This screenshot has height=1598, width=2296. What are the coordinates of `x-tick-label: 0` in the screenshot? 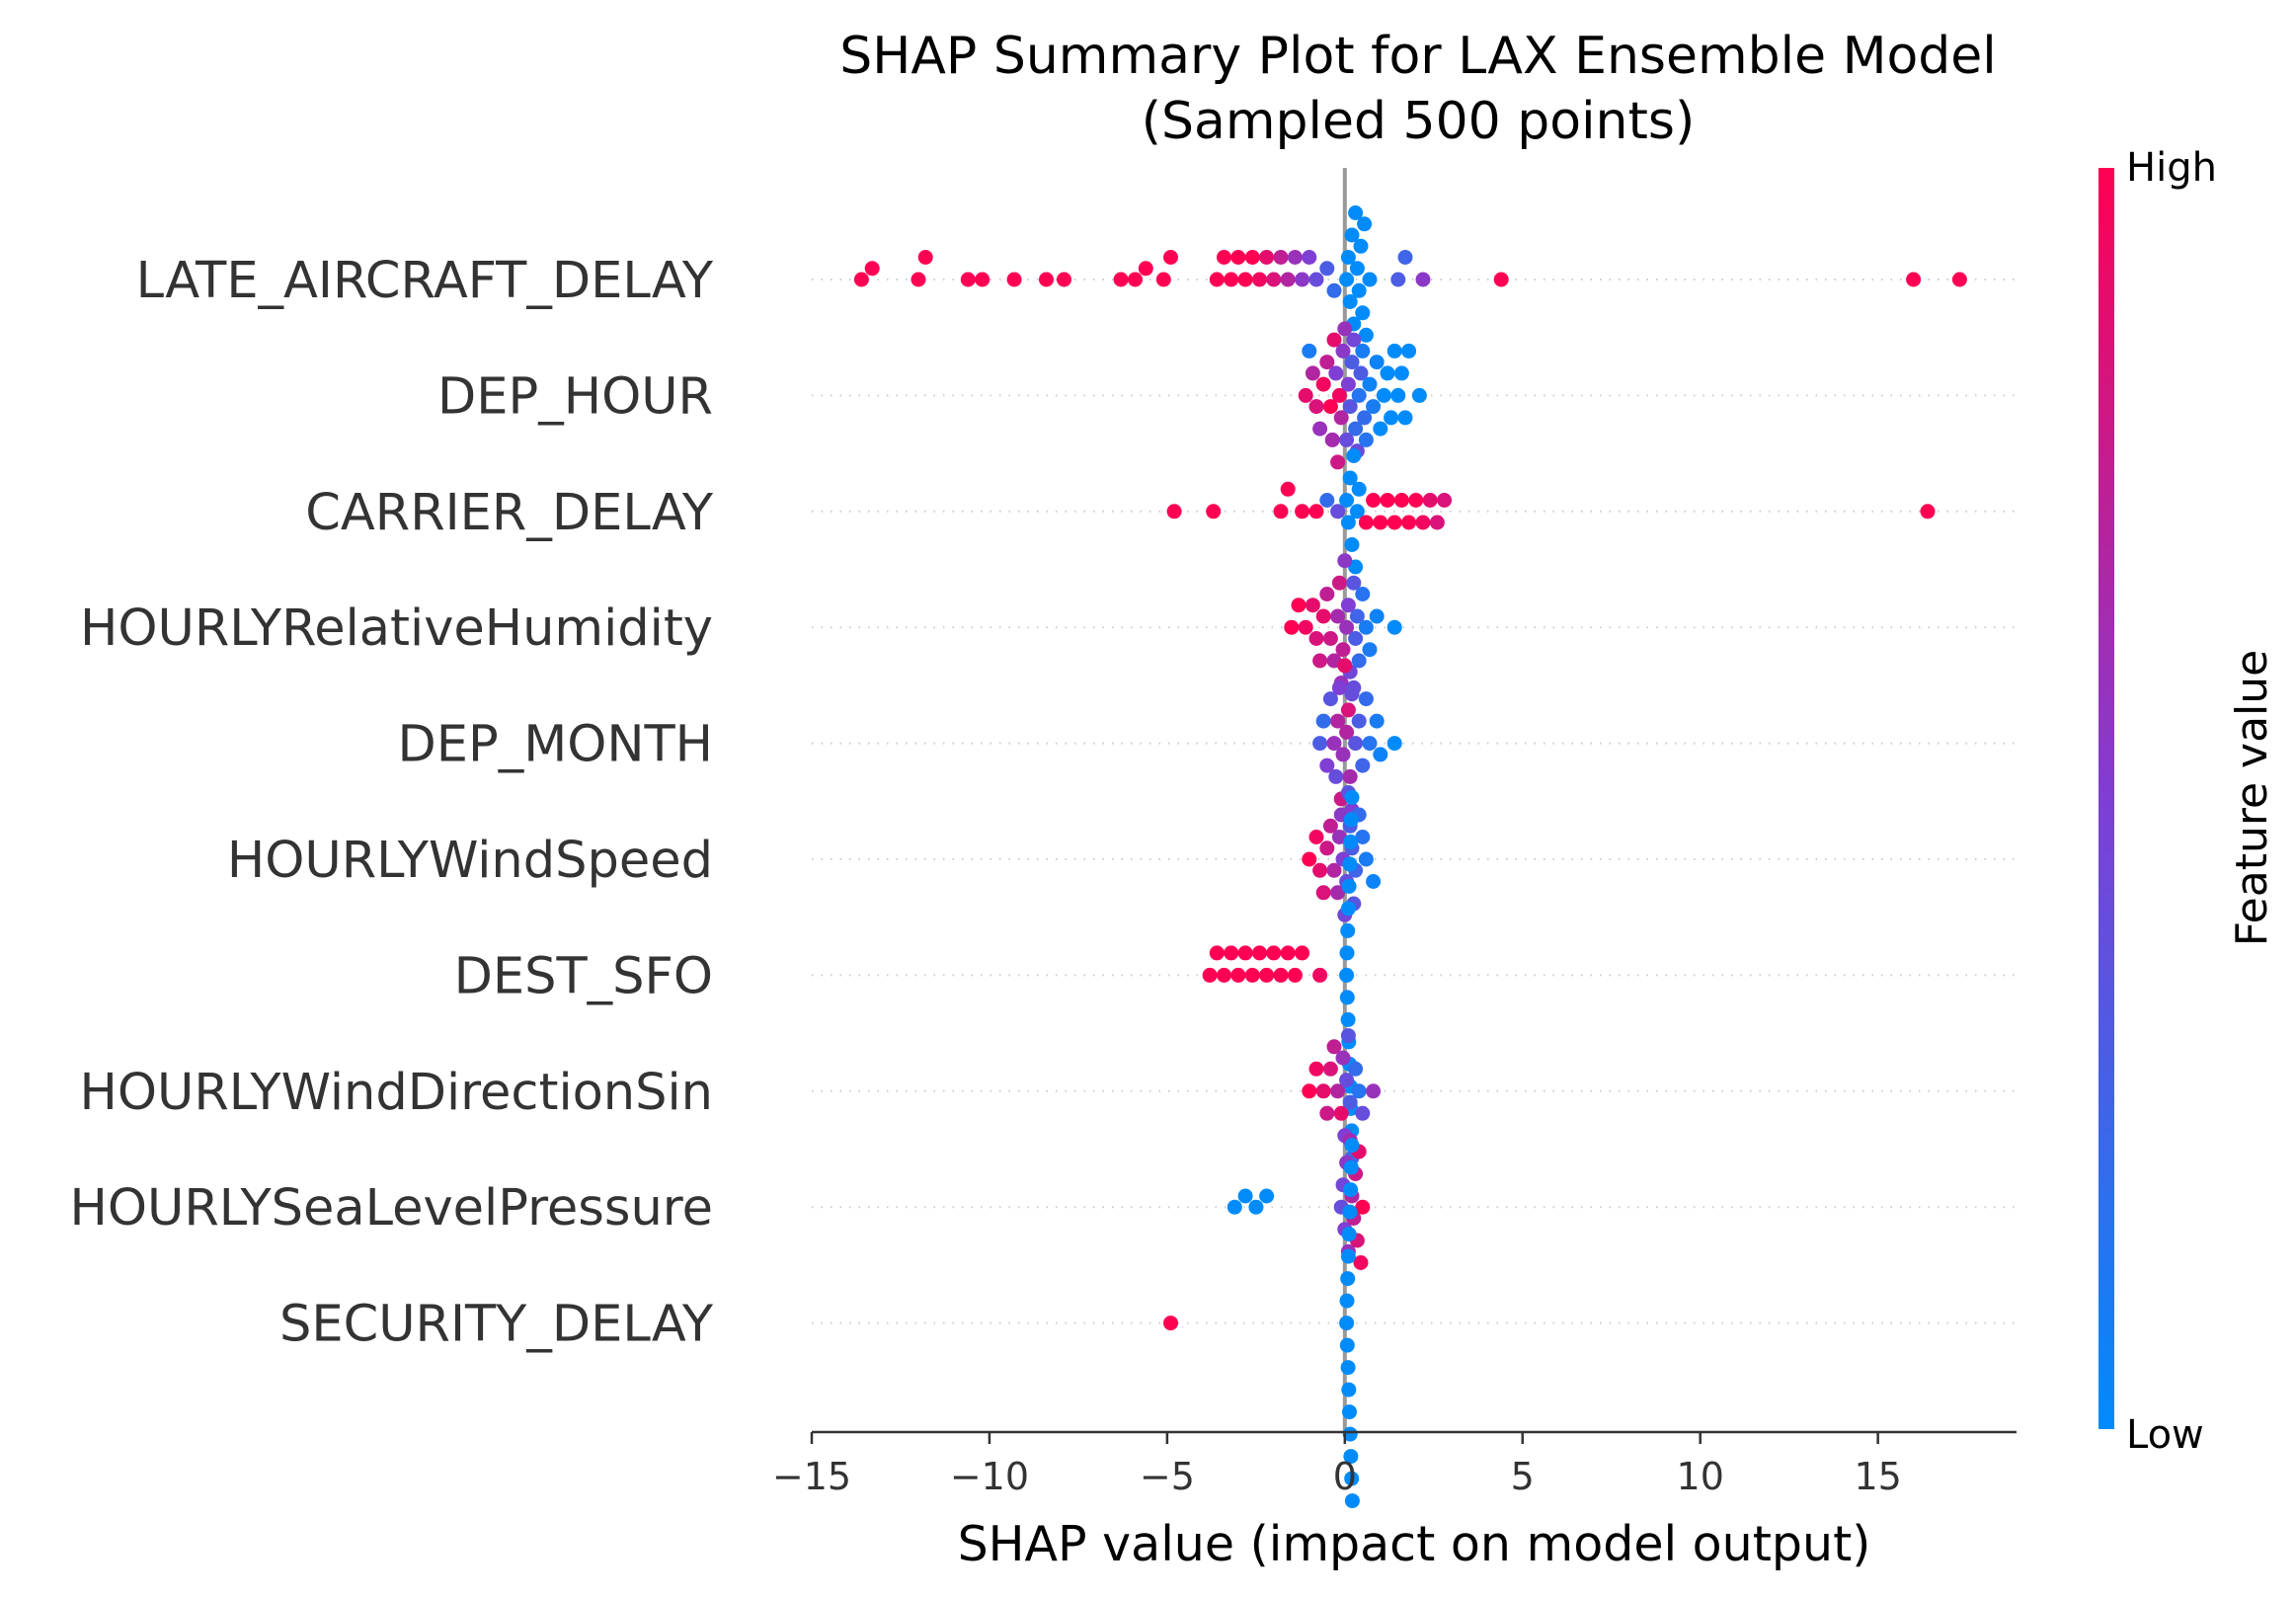 It's located at (1345, 1476).